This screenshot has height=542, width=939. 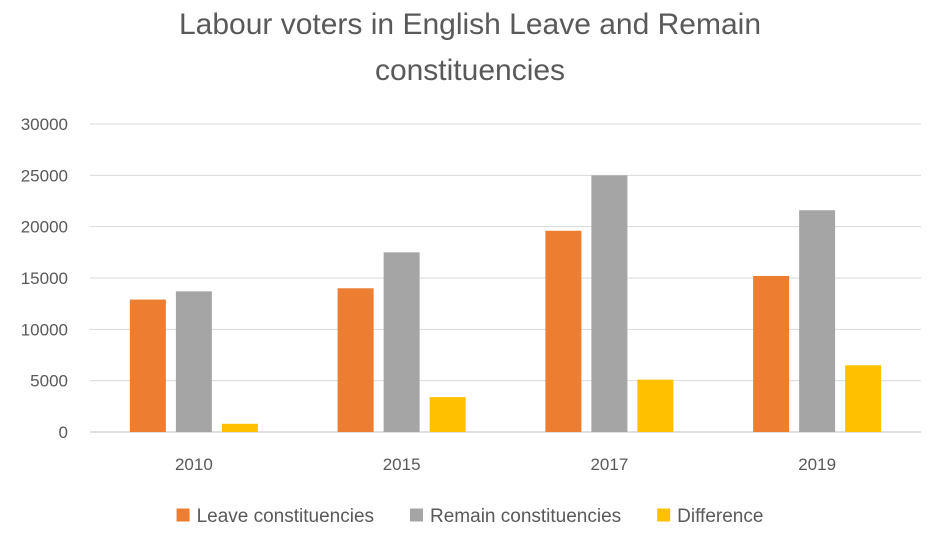 What do you see at coordinates (609, 304) in the screenshot?
I see `bar-remain-constituencies-2017` at bounding box center [609, 304].